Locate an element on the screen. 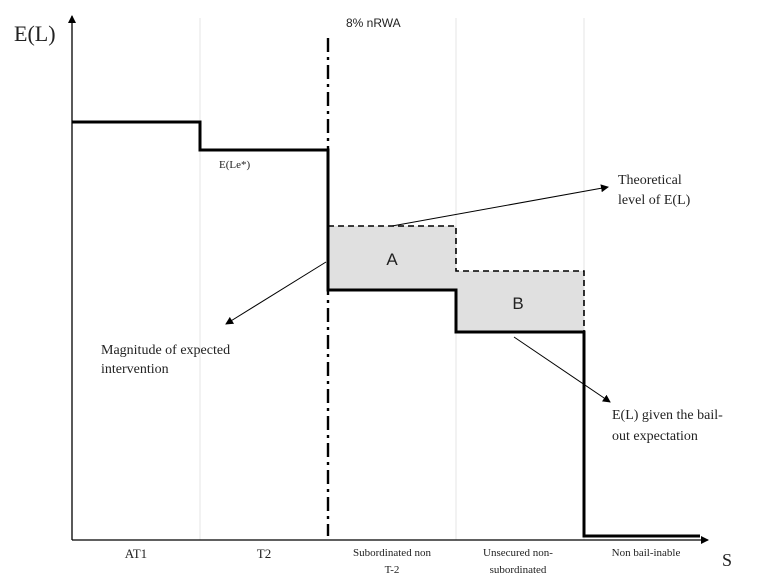  region-b-shade is located at coordinates (520, 301).